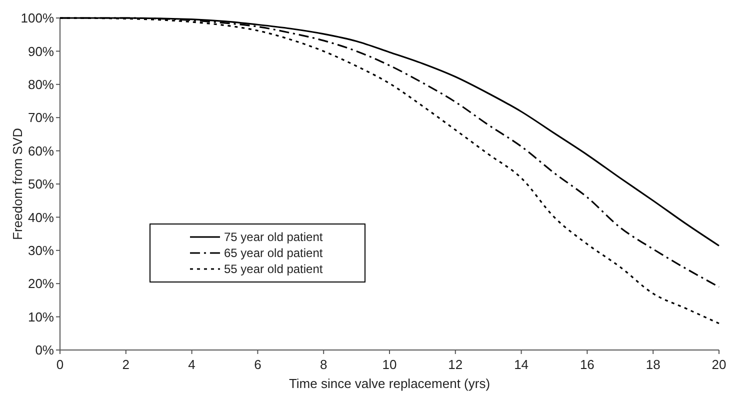  What do you see at coordinates (41, 316) in the screenshot?
I see `y-tick-label: 10%` at bounding box center [41, 316].